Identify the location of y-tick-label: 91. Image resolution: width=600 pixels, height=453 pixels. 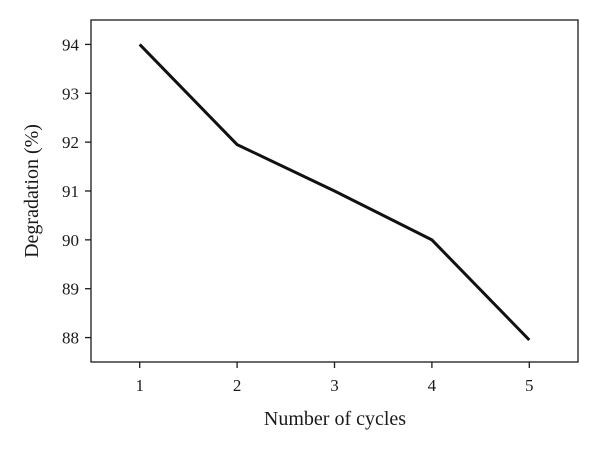
(70, 191).